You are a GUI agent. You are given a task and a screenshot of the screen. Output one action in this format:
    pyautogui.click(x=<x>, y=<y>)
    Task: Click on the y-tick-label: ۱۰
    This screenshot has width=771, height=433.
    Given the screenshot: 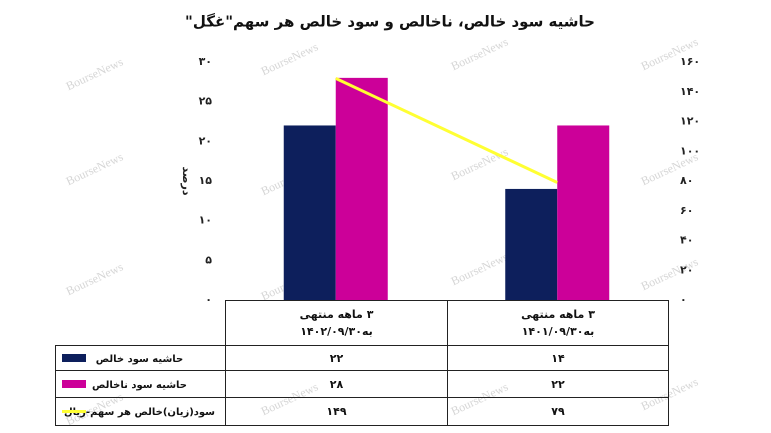 What is the action you would take?
    pyautogui.click(x=205, y=220)
    